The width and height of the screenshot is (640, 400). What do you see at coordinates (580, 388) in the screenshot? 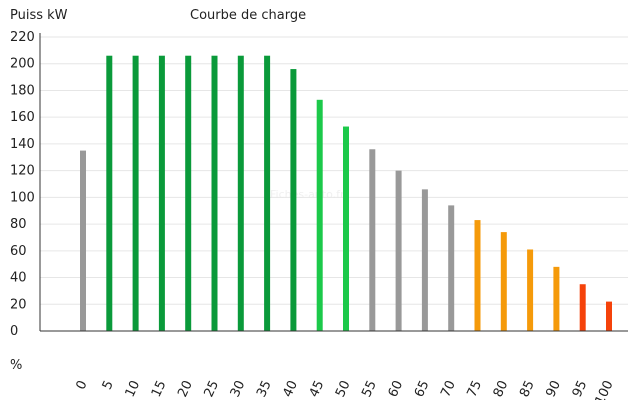
I see `x-tick-label-95: 95` at bounding box center [580, 388].